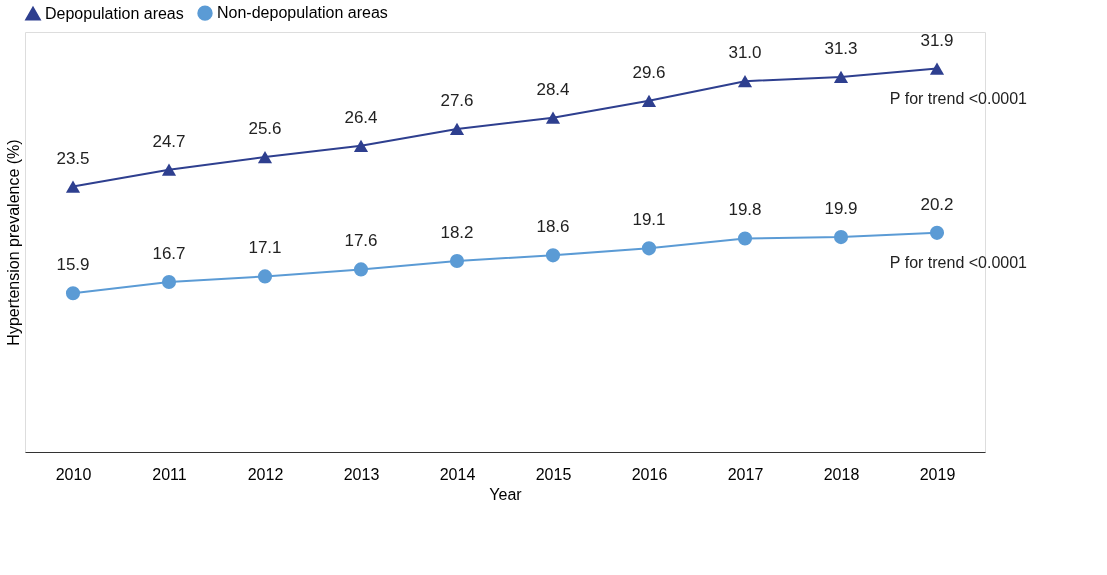 This screenshot has height=575, width=1107. I want to click on data-label: 31.3, so click(841, 48).